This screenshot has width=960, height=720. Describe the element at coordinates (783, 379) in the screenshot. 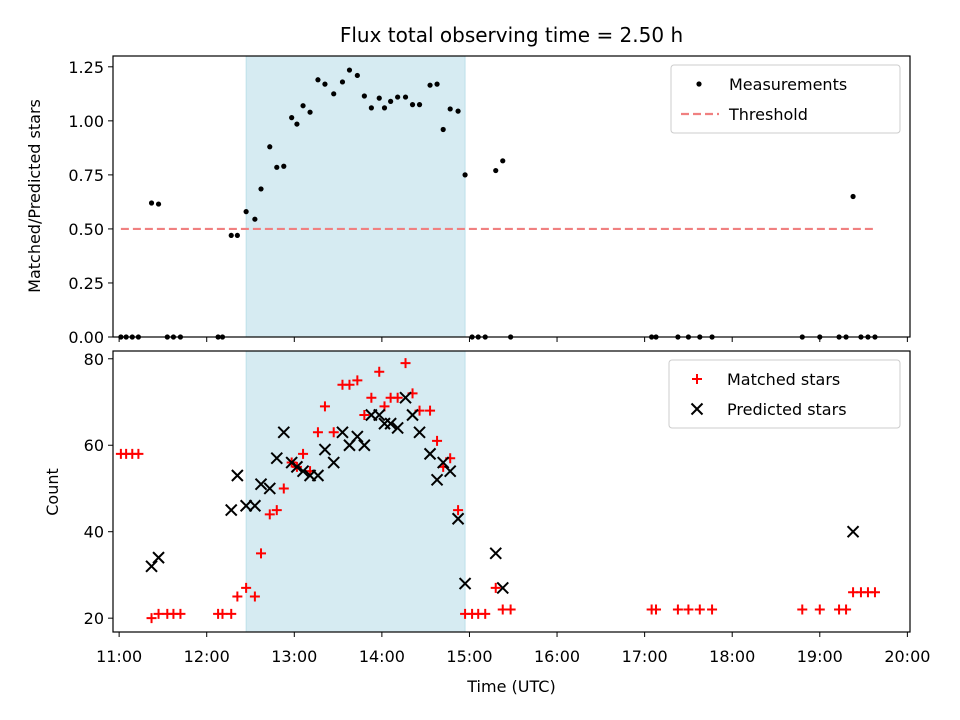

I see `legend-label: Matched stars` at that location.